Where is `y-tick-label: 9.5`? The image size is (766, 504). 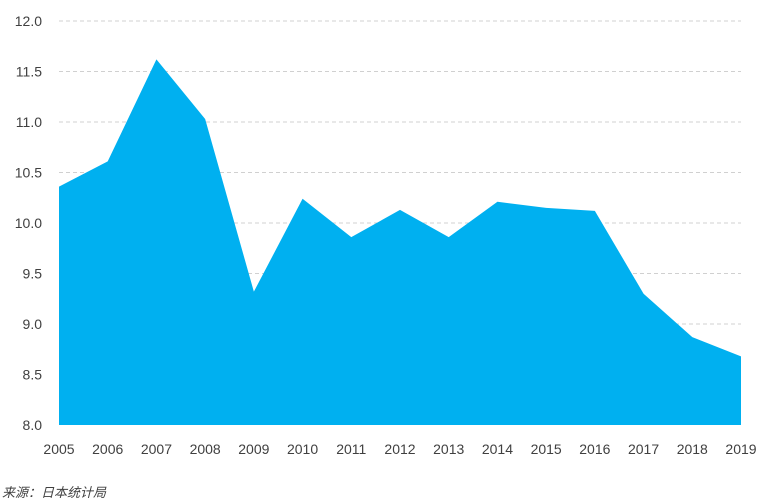
y-tick-label: 9.5 is located at coordinates (33, 274).